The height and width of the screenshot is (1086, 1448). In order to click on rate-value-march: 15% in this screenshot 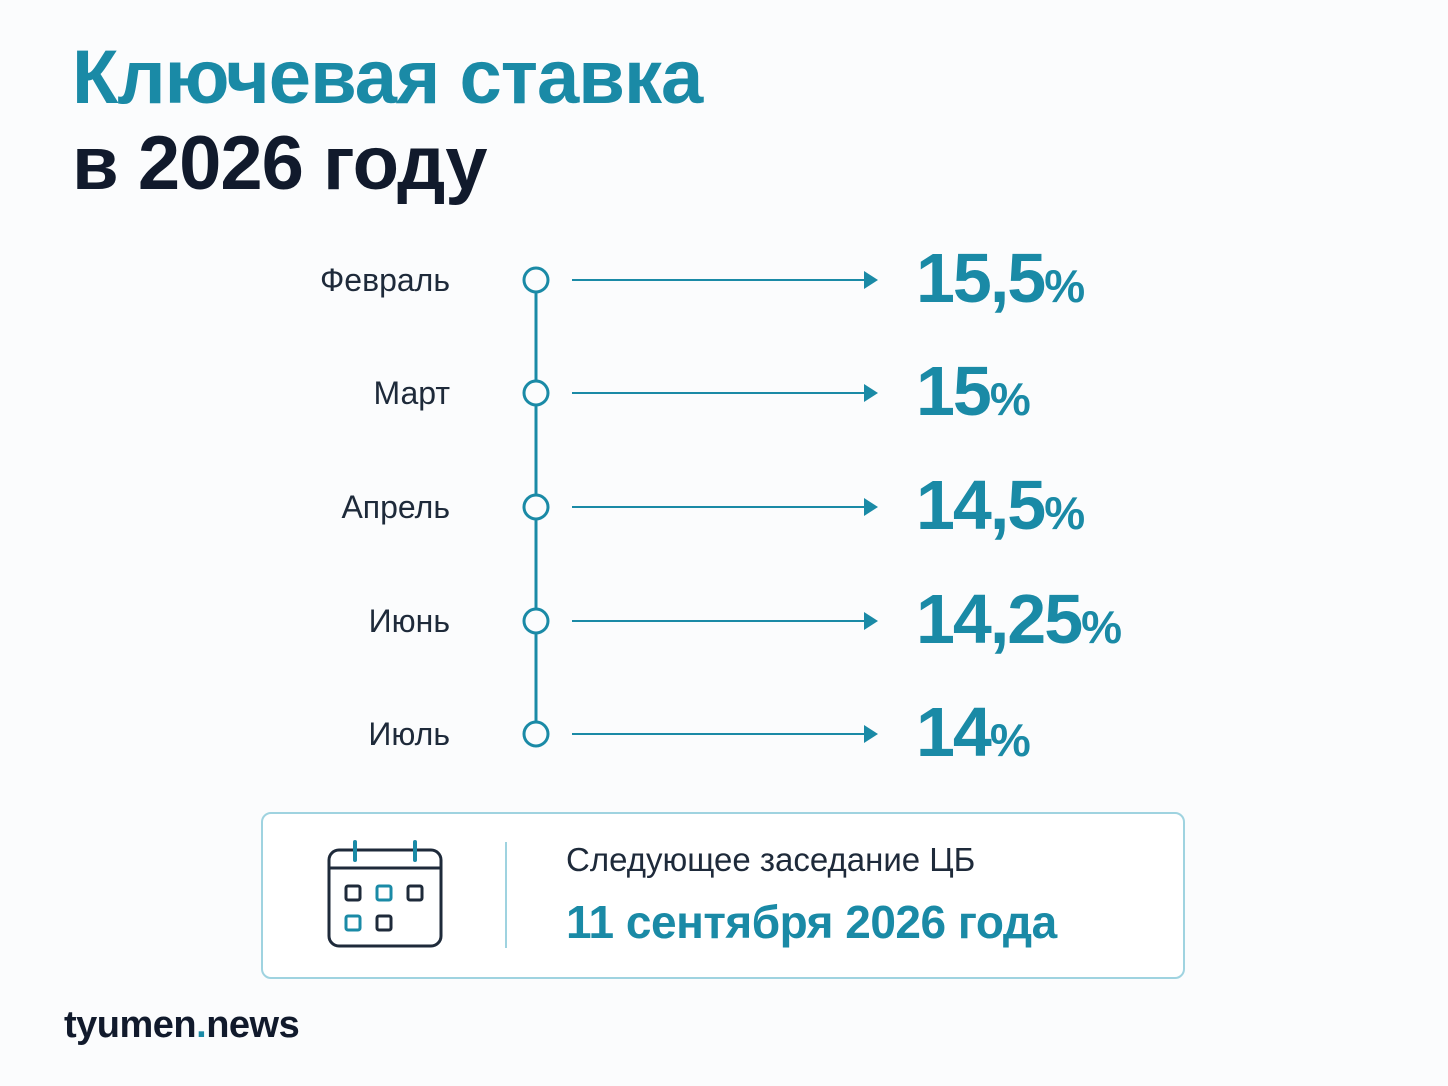, I will do `click(973, 391)`.